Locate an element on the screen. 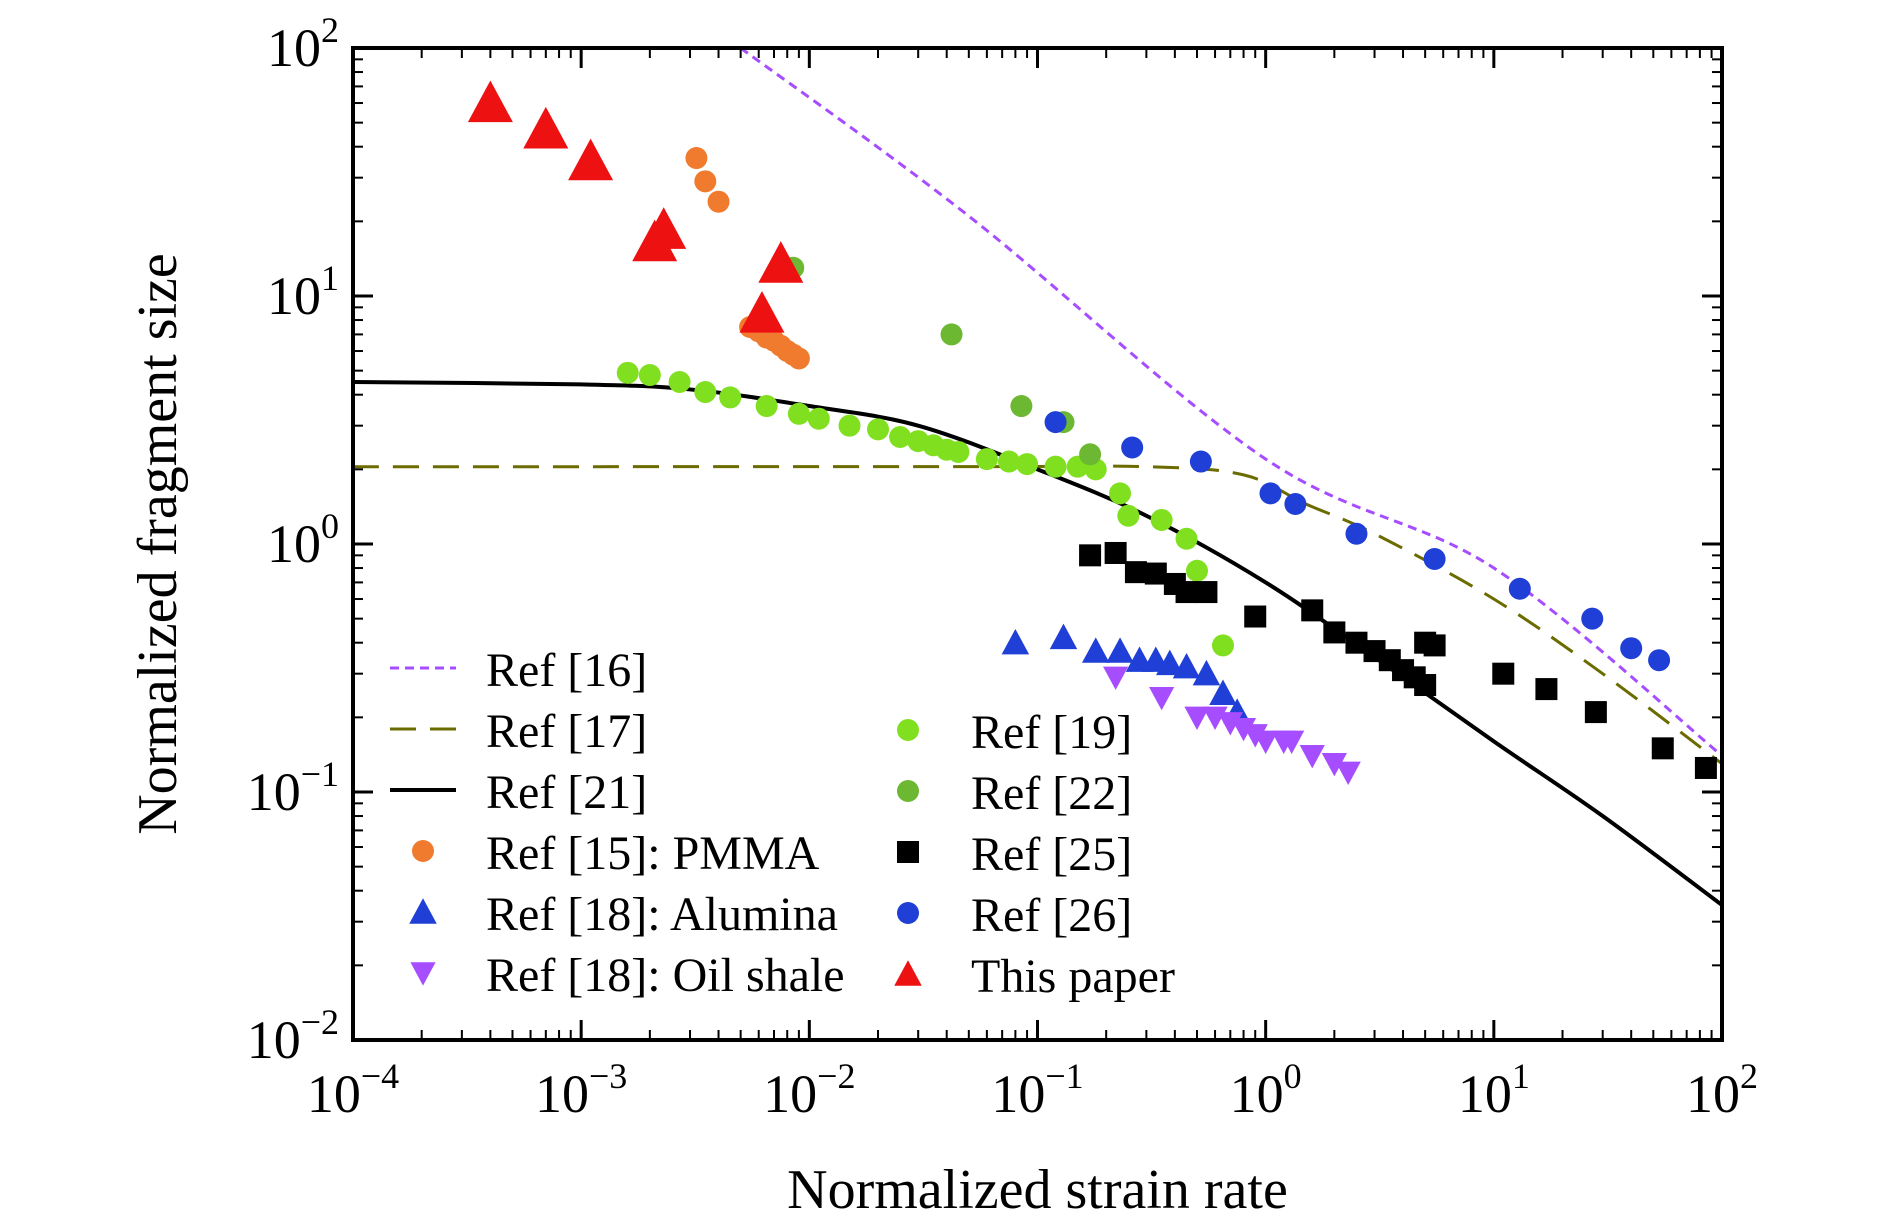 This screenshot has height=1228, width=1890. legend-item-ref-21: Ref [21] is located at coordinates (518, 792).